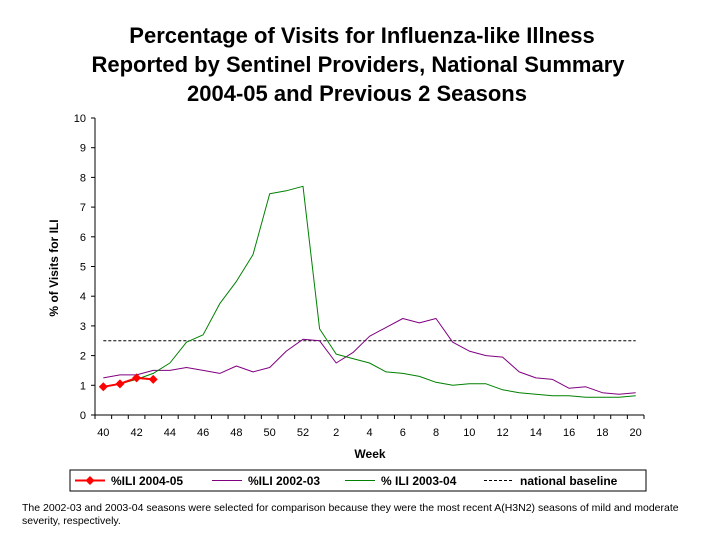 The height and width of the screenshot is (540, 720). Describe the element at coordinates (236, 433) in the screenshot. I see `x-tick-label: 48` at that location.